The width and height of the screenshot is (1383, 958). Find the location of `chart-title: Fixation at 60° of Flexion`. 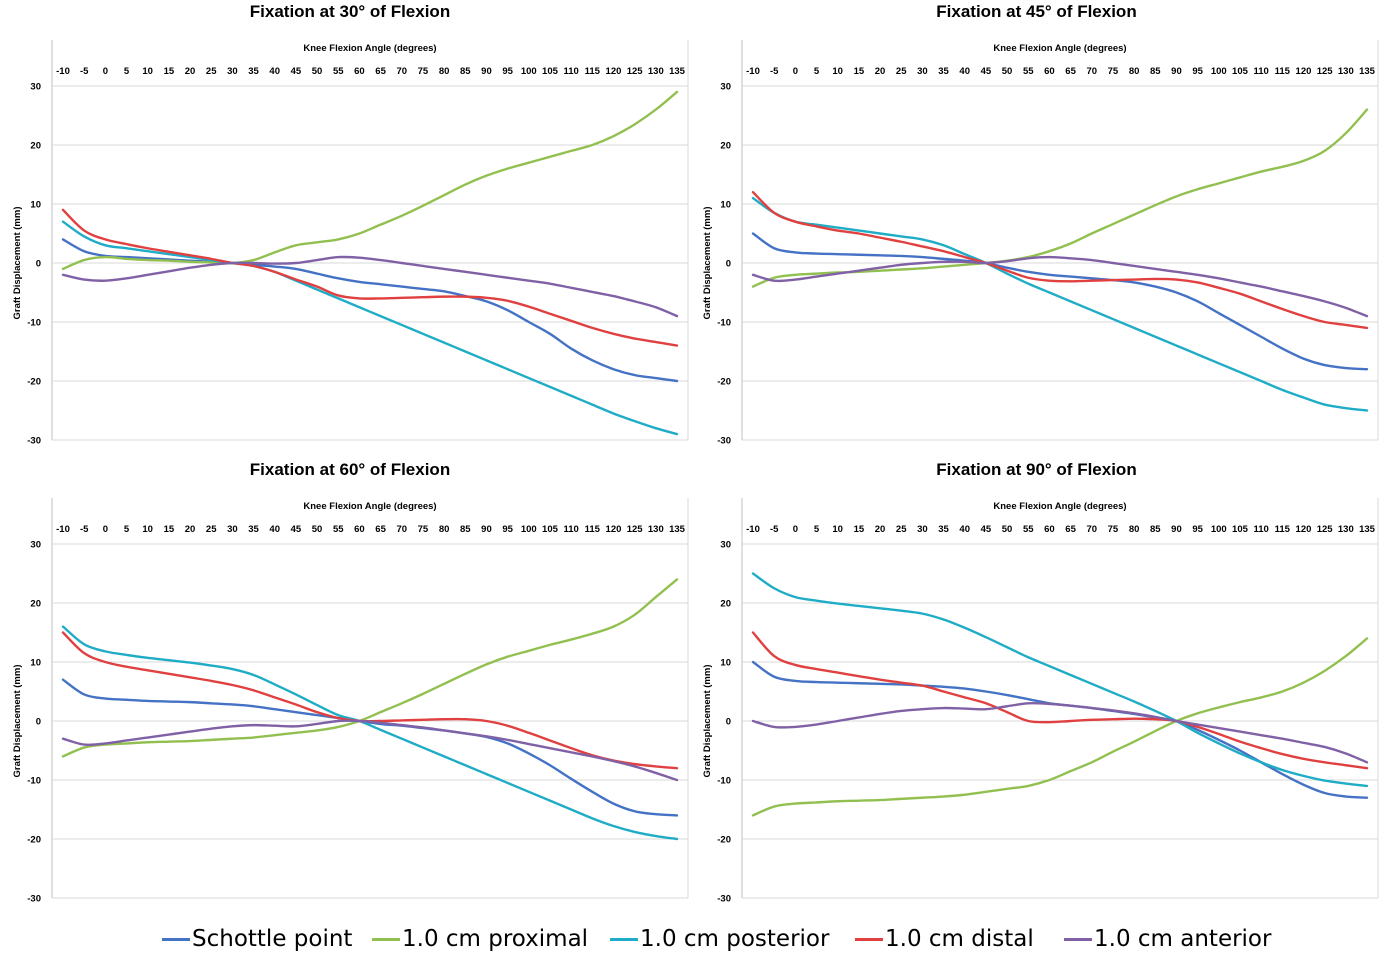

chart-title: Fixation at 60° of Flexion is located at coordinates (350, 469).